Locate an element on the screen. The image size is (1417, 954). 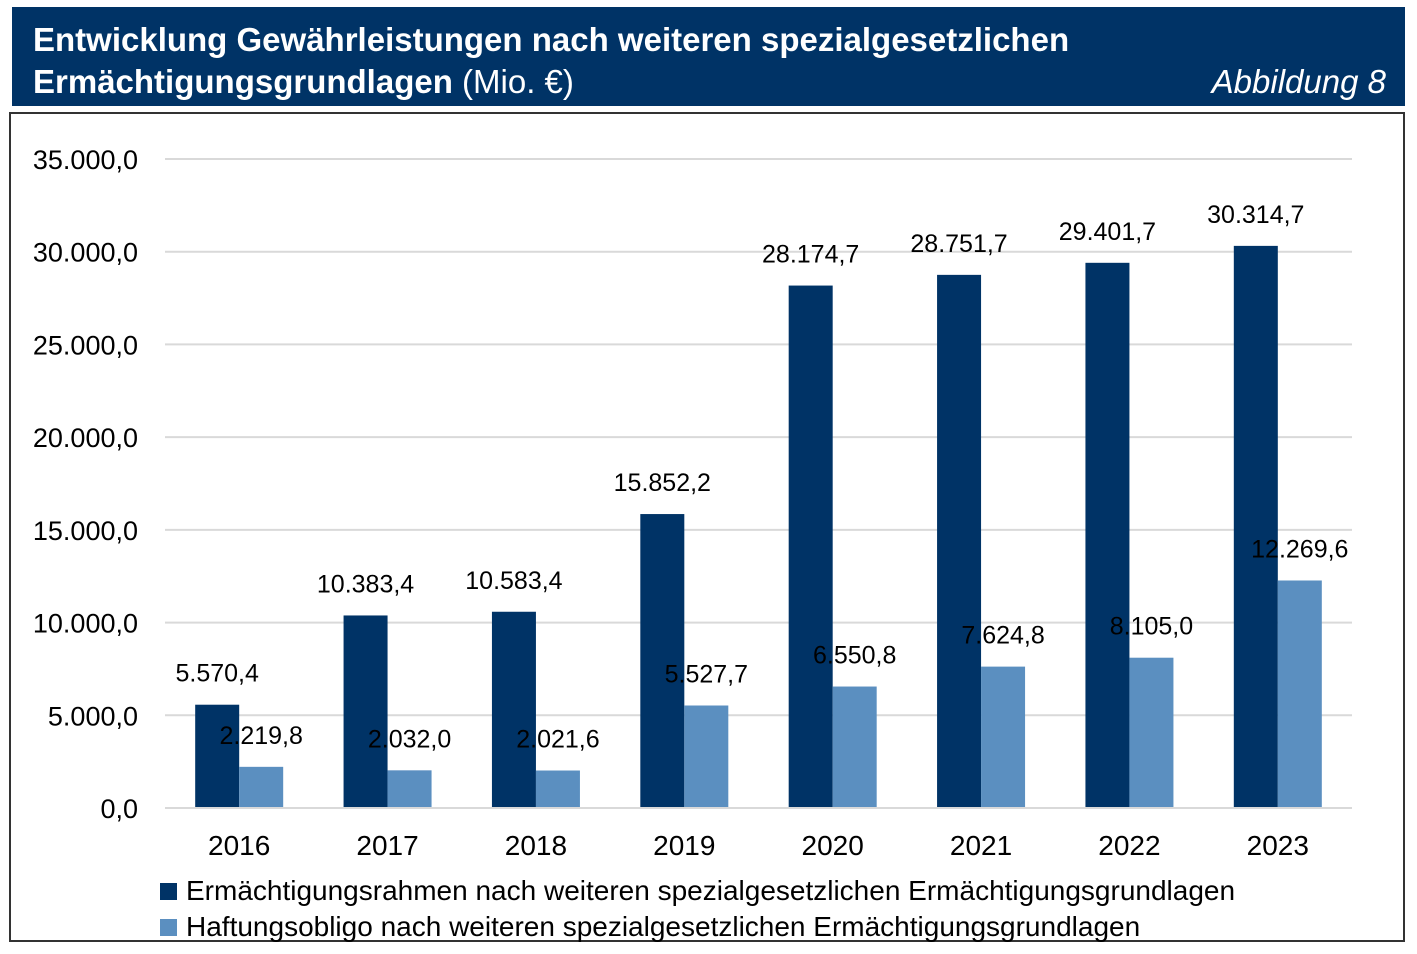
legend-swatch-light is located at coordinates (168, 927).